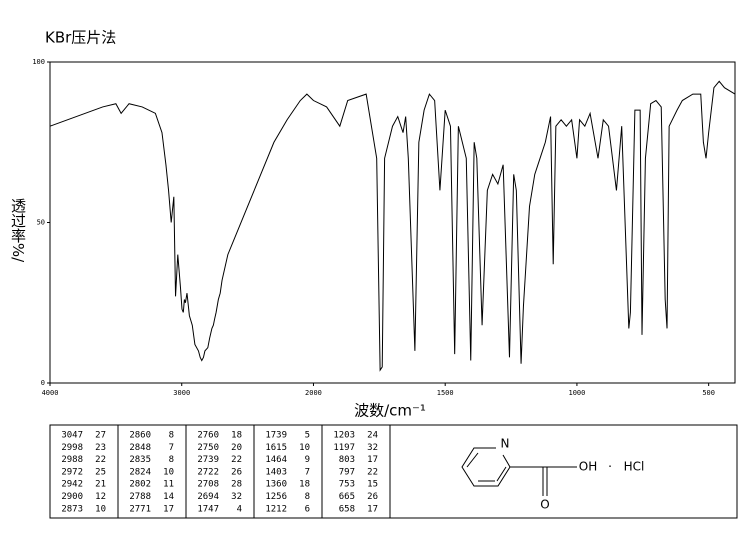 The width and height of the screenshot is (748, 539). What do you see at coordinates (208, 460) in the screenshot?
I see `peak-wavenumber: 2739` at bounding box center [208, 460].